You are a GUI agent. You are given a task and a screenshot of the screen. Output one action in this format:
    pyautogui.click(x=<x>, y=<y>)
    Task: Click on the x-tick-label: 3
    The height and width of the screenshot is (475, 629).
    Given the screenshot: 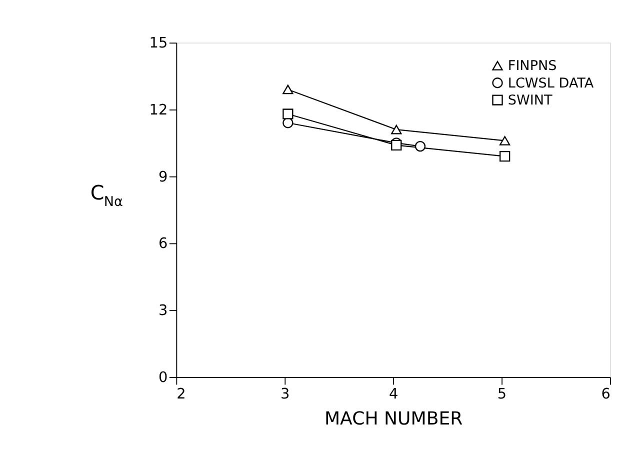 What is the action you would take?
    pyautogui.click(x=285, y=394)
    